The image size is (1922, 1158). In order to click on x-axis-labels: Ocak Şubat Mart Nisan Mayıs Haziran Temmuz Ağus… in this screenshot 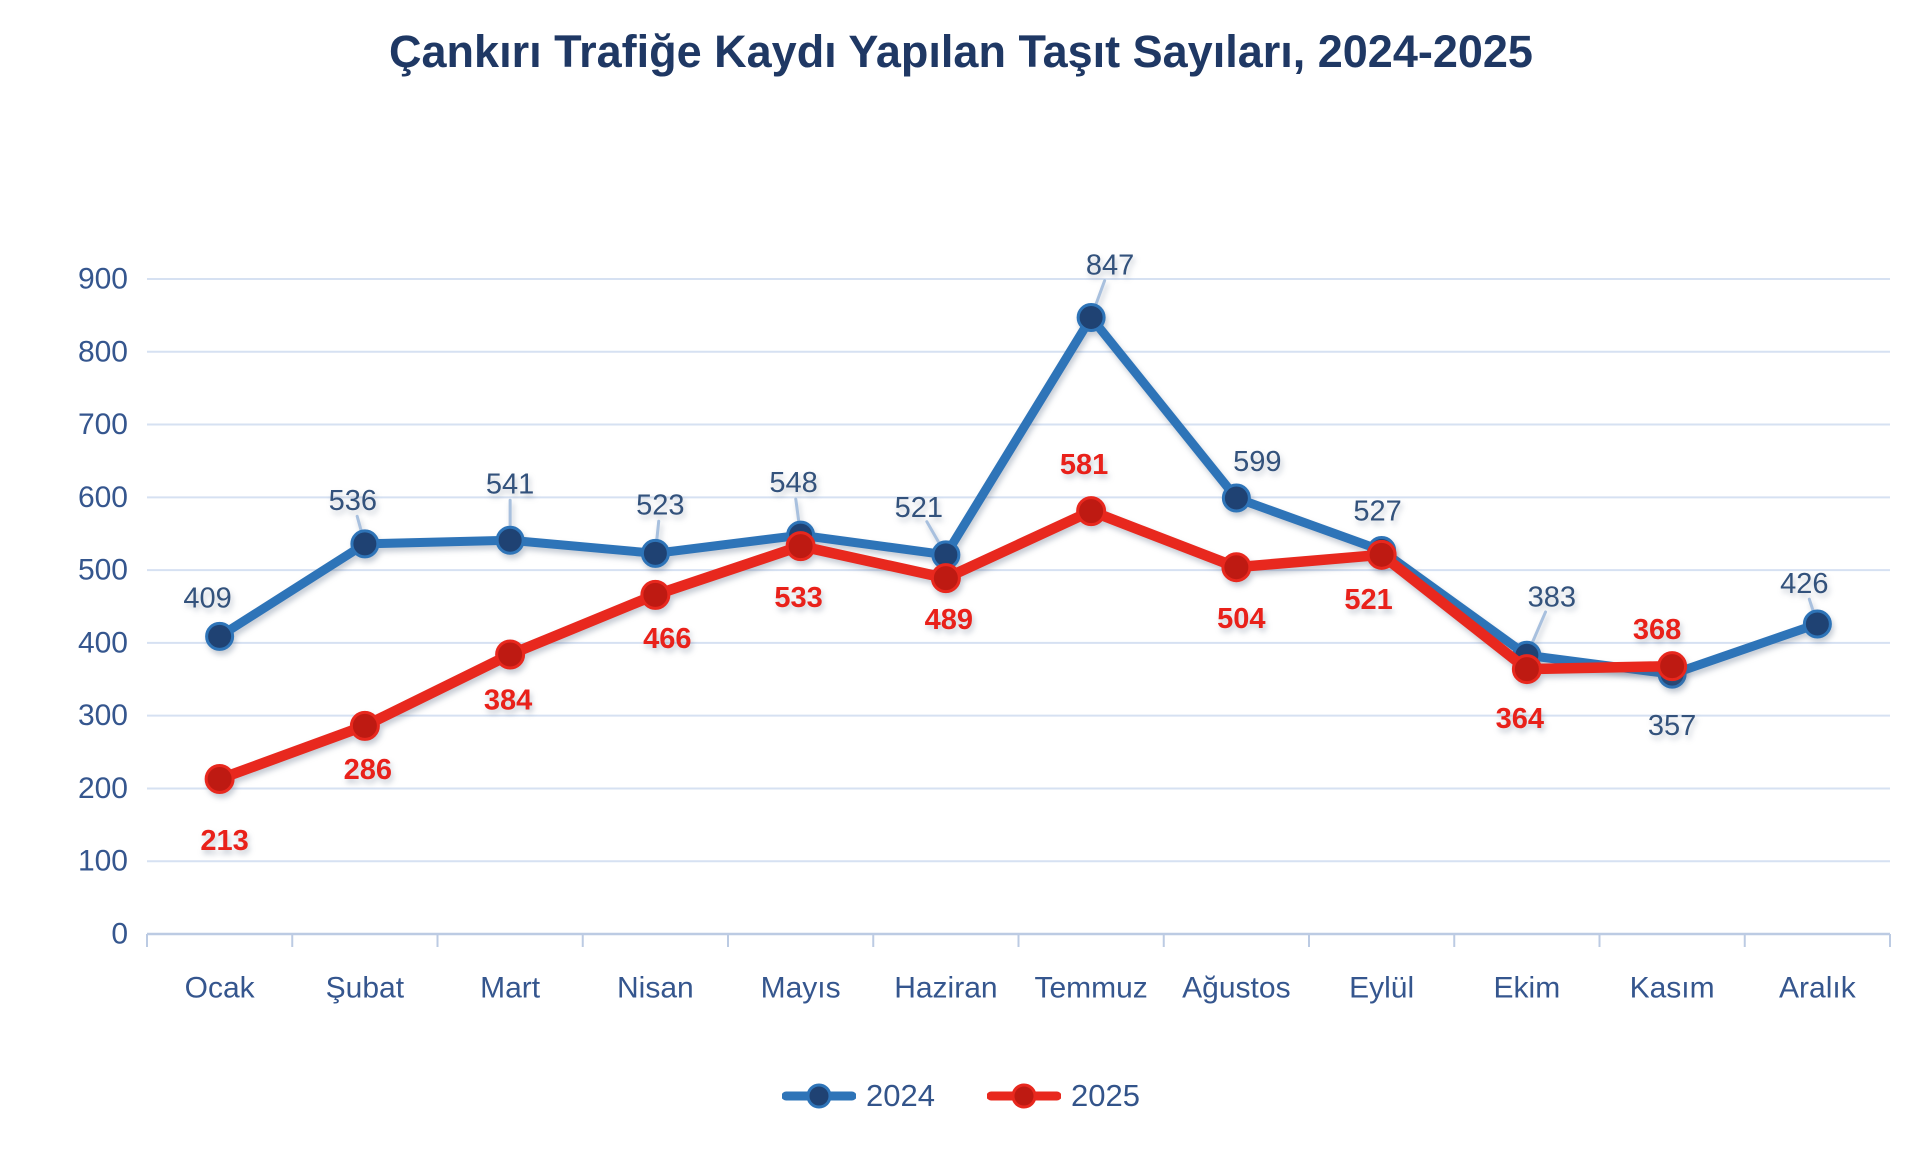, I will do `click(1021, 988)`.